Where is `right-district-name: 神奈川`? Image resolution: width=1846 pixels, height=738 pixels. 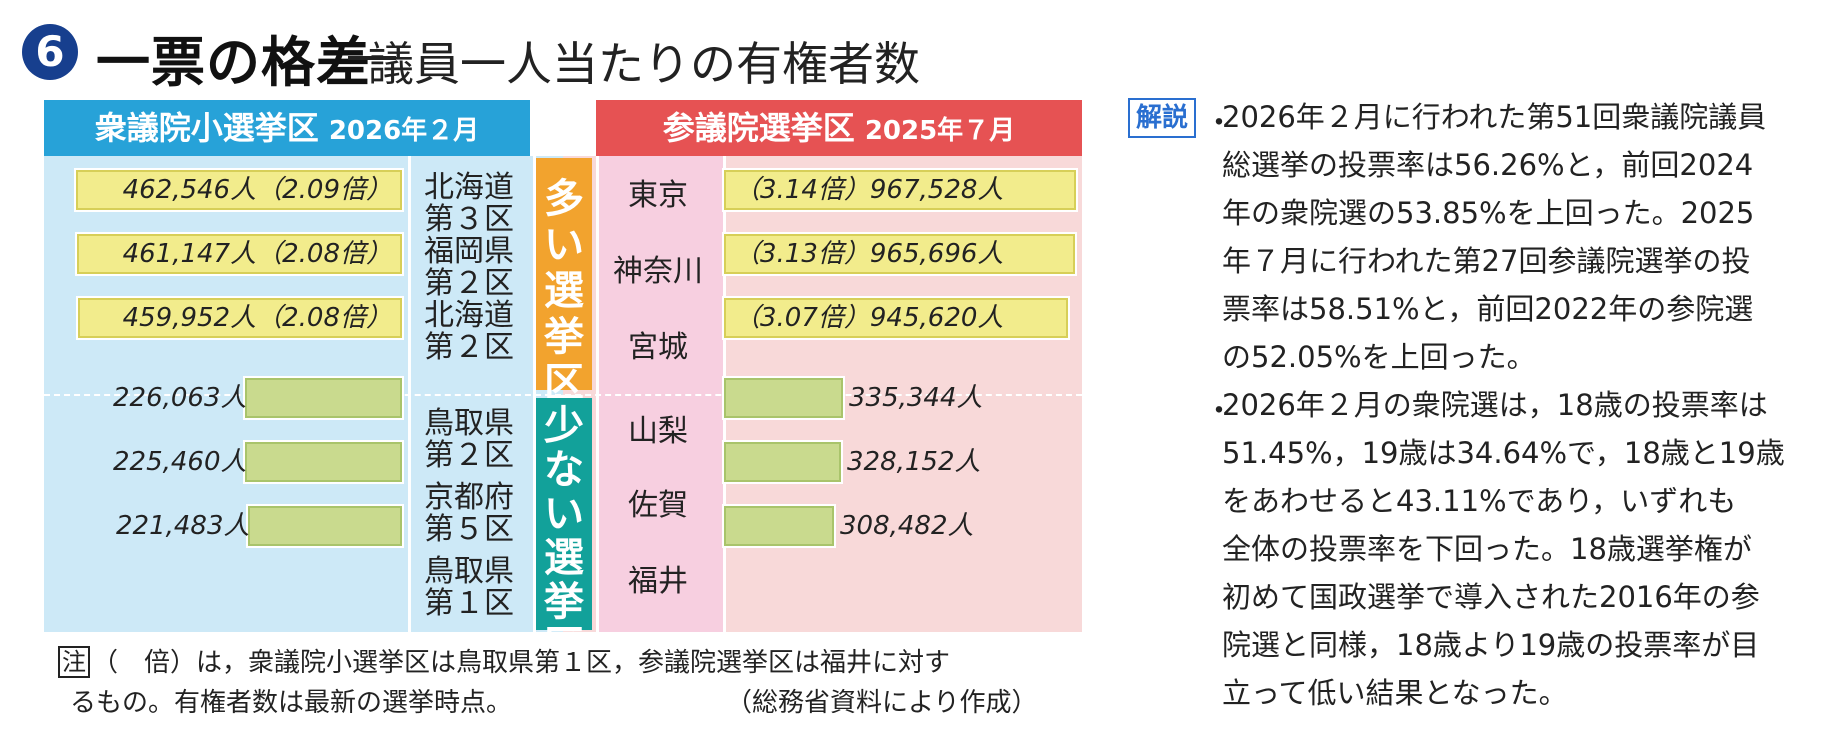
right-district-name: 神奈川 is located at coordinates (658, 271).